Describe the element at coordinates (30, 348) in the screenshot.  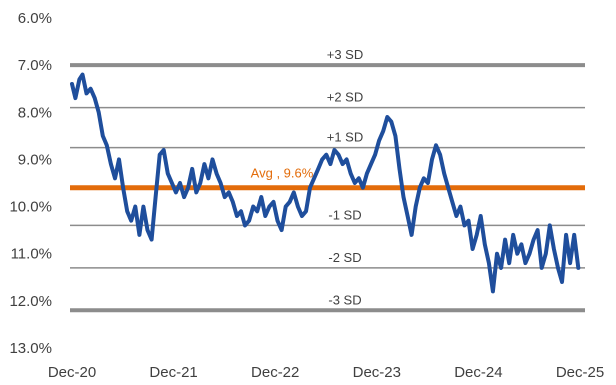
I see `y-tick-label: 13.0%` at that location.